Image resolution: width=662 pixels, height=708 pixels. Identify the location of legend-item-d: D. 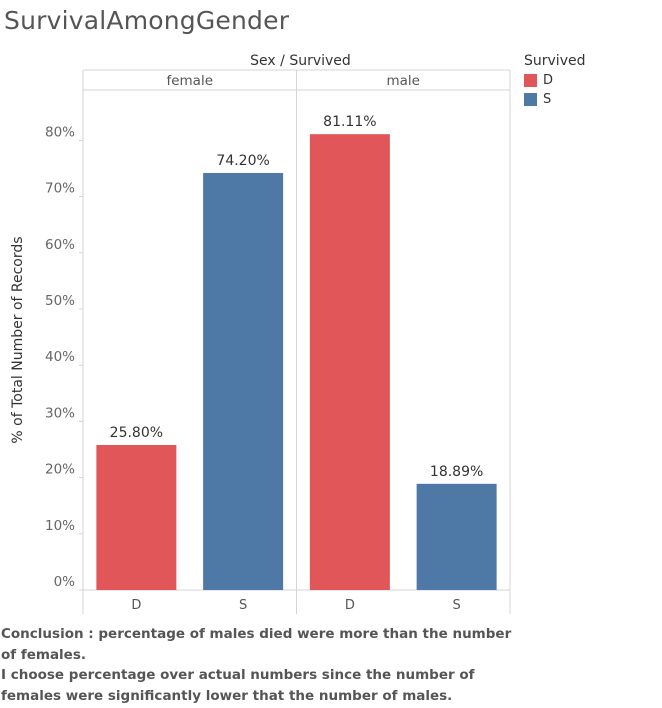
(554, 80).